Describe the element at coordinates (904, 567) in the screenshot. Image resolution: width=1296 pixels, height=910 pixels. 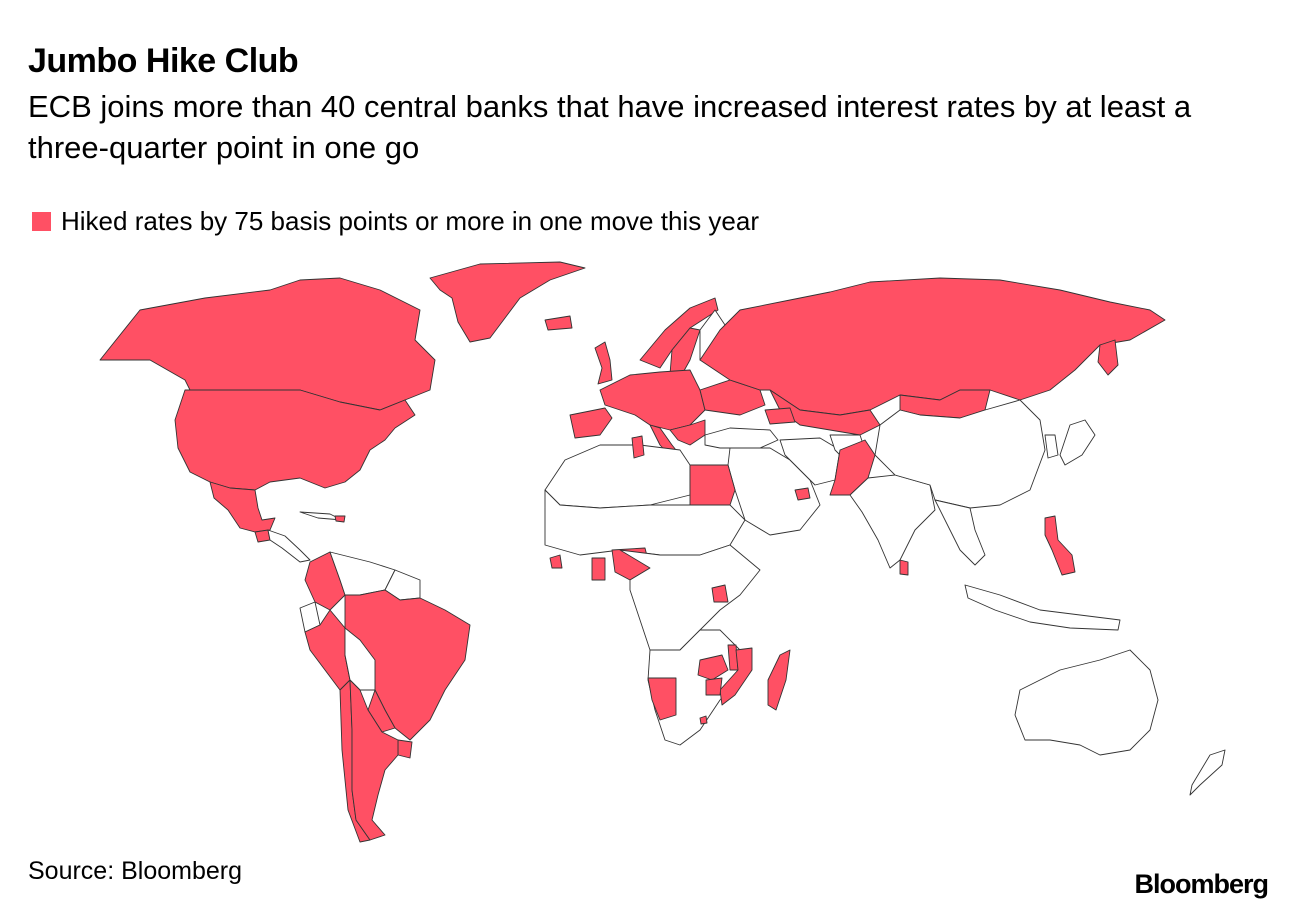
I see `country-sri-lanka` at that location.